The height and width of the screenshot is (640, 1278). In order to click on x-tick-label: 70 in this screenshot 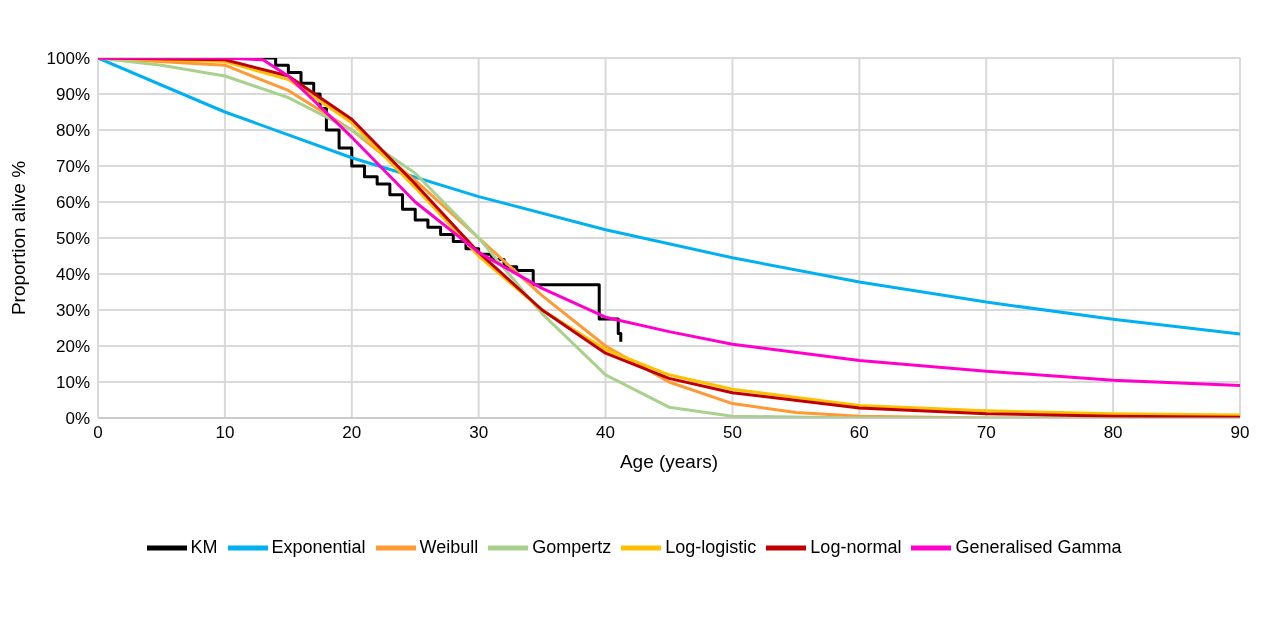, I will do `click(986, 433)`.